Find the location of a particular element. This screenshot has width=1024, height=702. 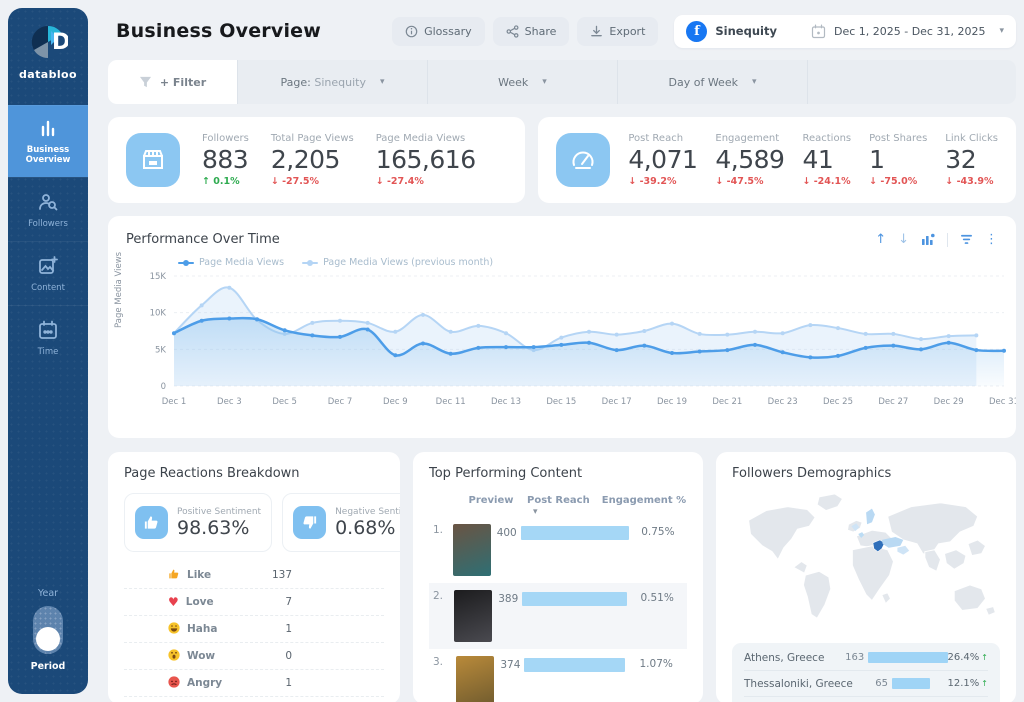

glossary-button: Glossary is located at coordinates (438, 31).